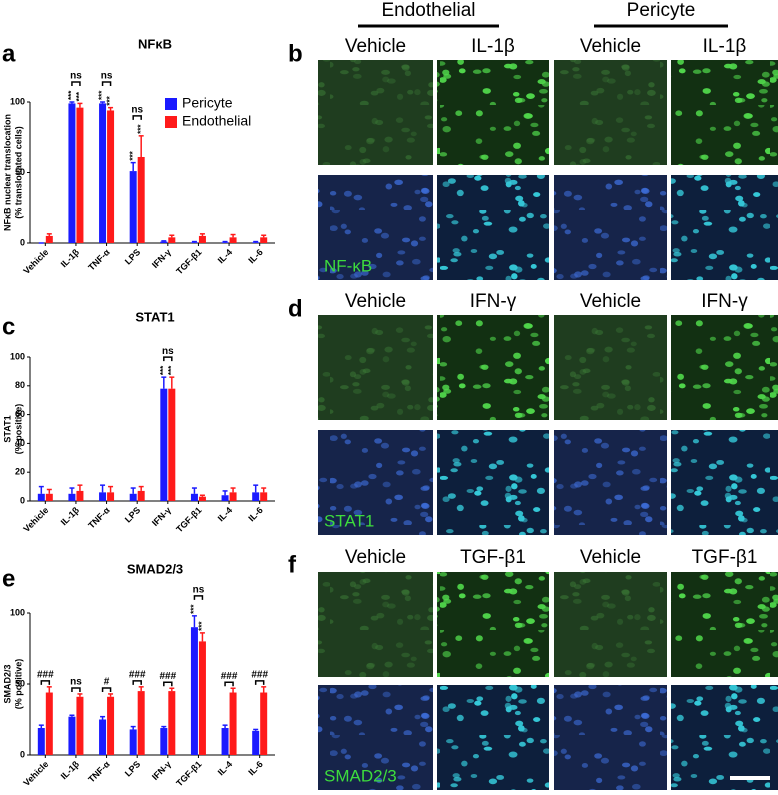  Describe the element at coordinates (295, 53) in the screenshot. I see `panel-label: b` at that location.